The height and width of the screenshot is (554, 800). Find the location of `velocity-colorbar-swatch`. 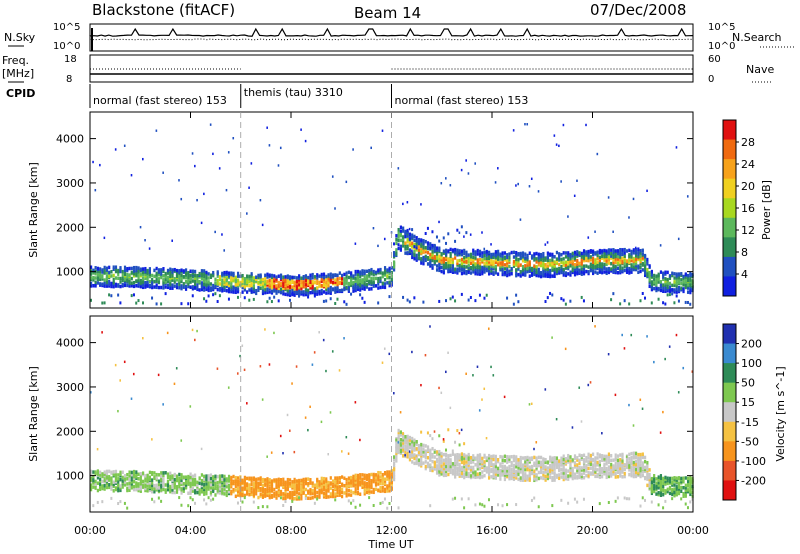

velocity-colorbar-swatch is located at coordinates (729, 470).